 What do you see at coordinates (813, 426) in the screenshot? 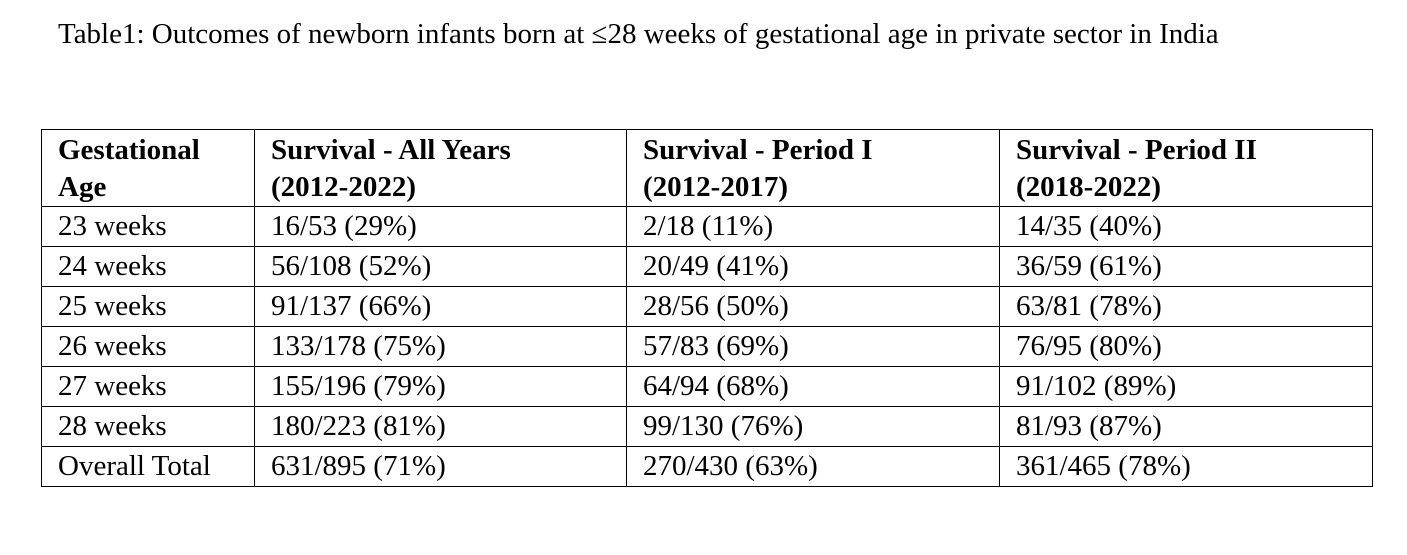
I see `table-cell: 99/130 (76%)` at bounding box center [813, 426].